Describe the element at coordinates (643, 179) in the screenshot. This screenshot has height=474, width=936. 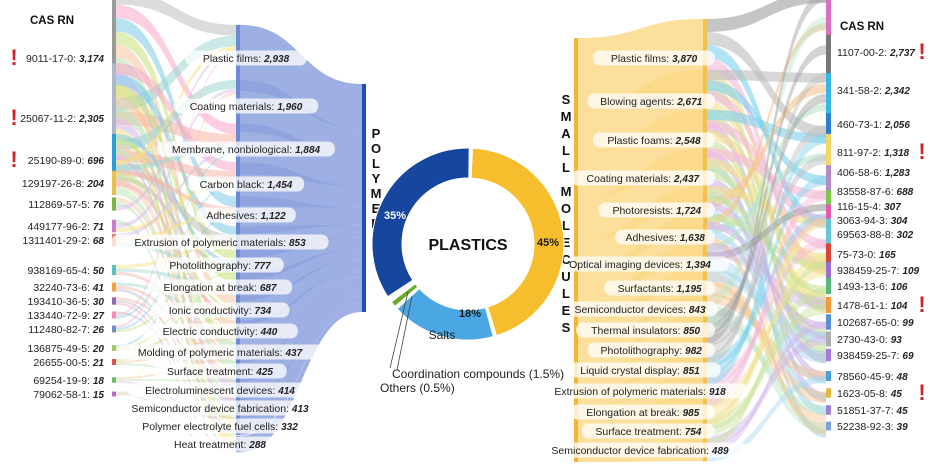
I see `application-label: Coating materials: 2,437` at that location.